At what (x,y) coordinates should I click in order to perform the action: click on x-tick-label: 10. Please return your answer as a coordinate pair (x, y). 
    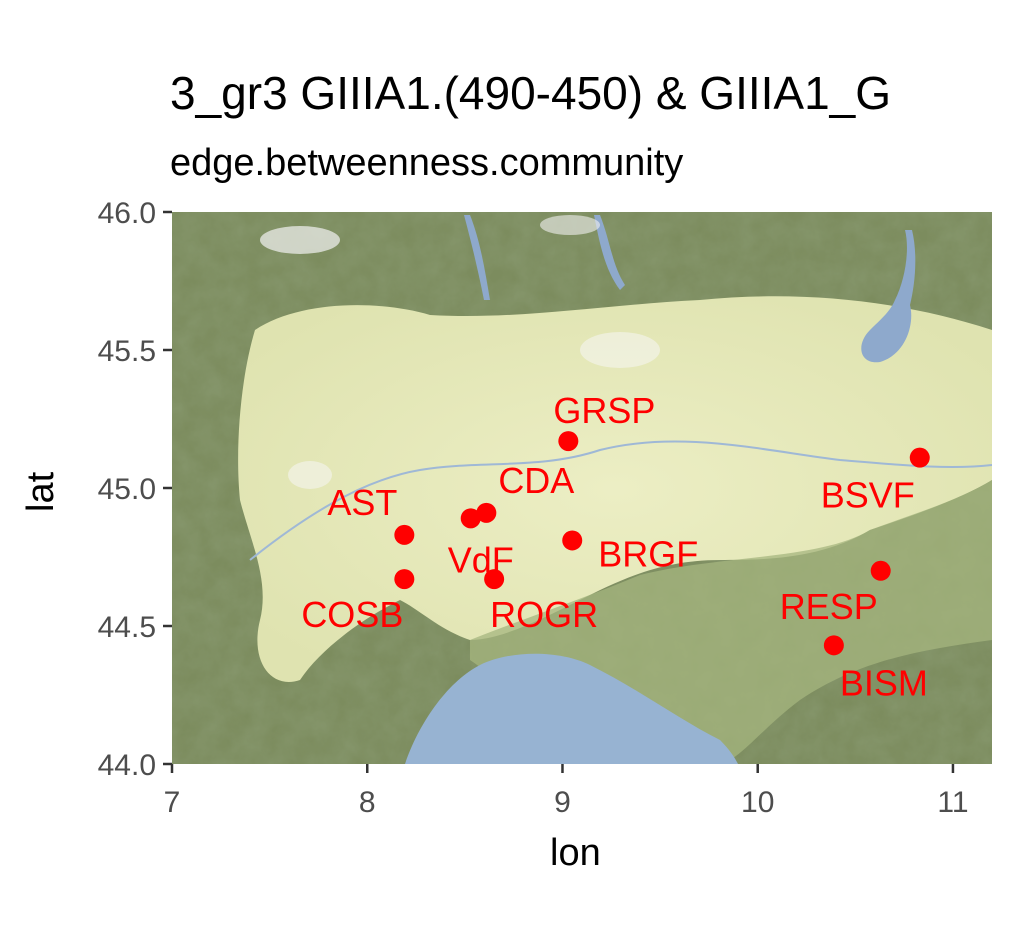
    Looking at the image, I should click on (757, 802).